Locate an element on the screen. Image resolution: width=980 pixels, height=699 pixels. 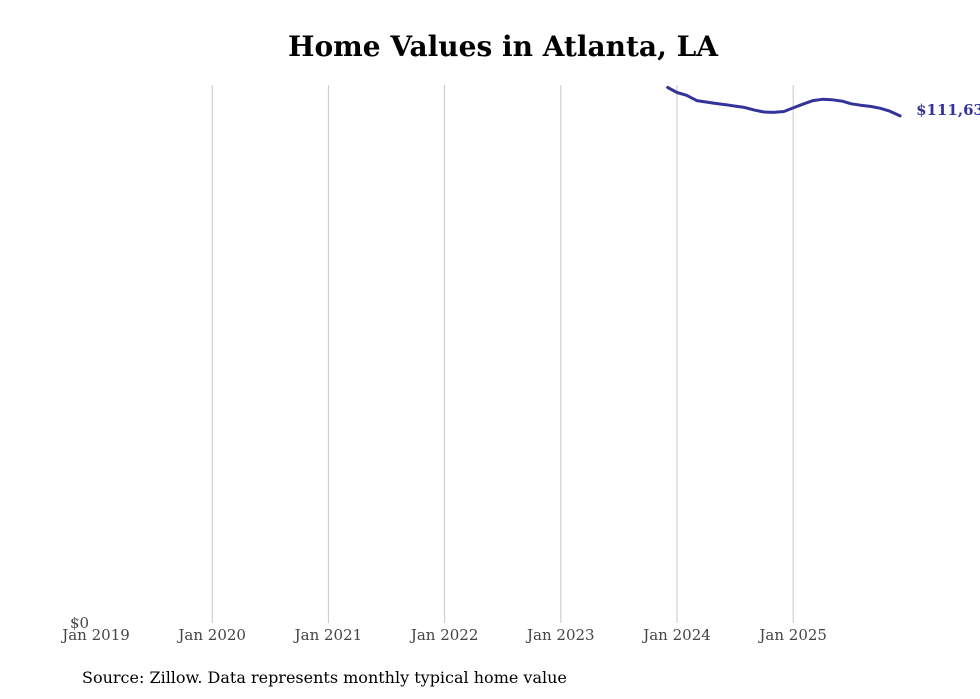
series-layer is located at coordinates (784, 102).